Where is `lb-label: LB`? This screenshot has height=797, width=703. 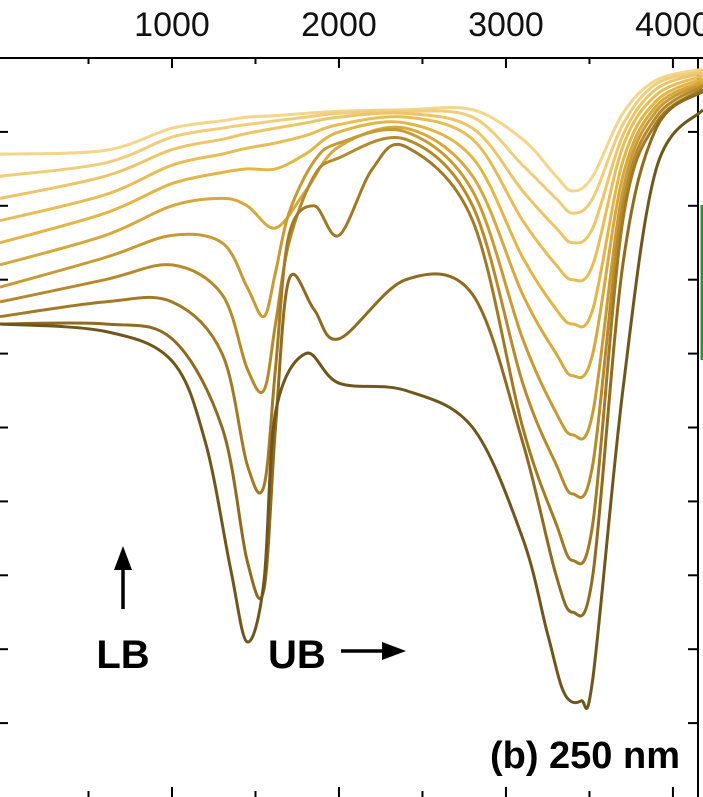
lb-label: LB is located at coordinates (122, 655).